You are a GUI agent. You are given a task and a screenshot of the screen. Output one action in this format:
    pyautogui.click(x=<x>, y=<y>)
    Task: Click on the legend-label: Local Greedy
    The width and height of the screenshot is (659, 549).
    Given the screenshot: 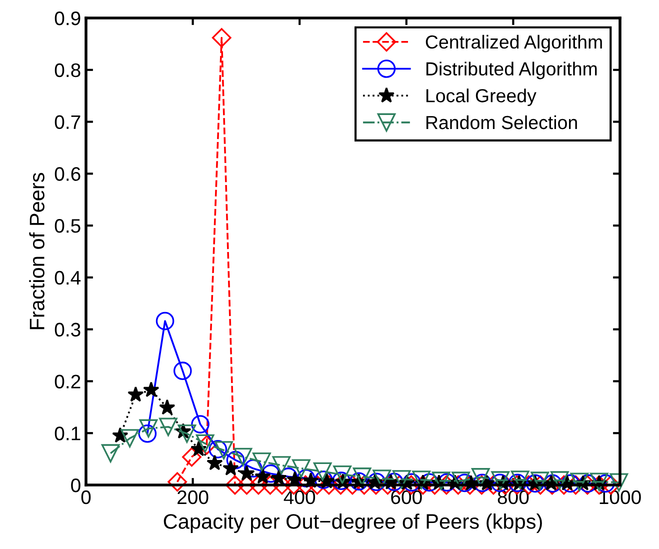 What is the action you would take?
    pyautogui.click(x=481, y=97)
    